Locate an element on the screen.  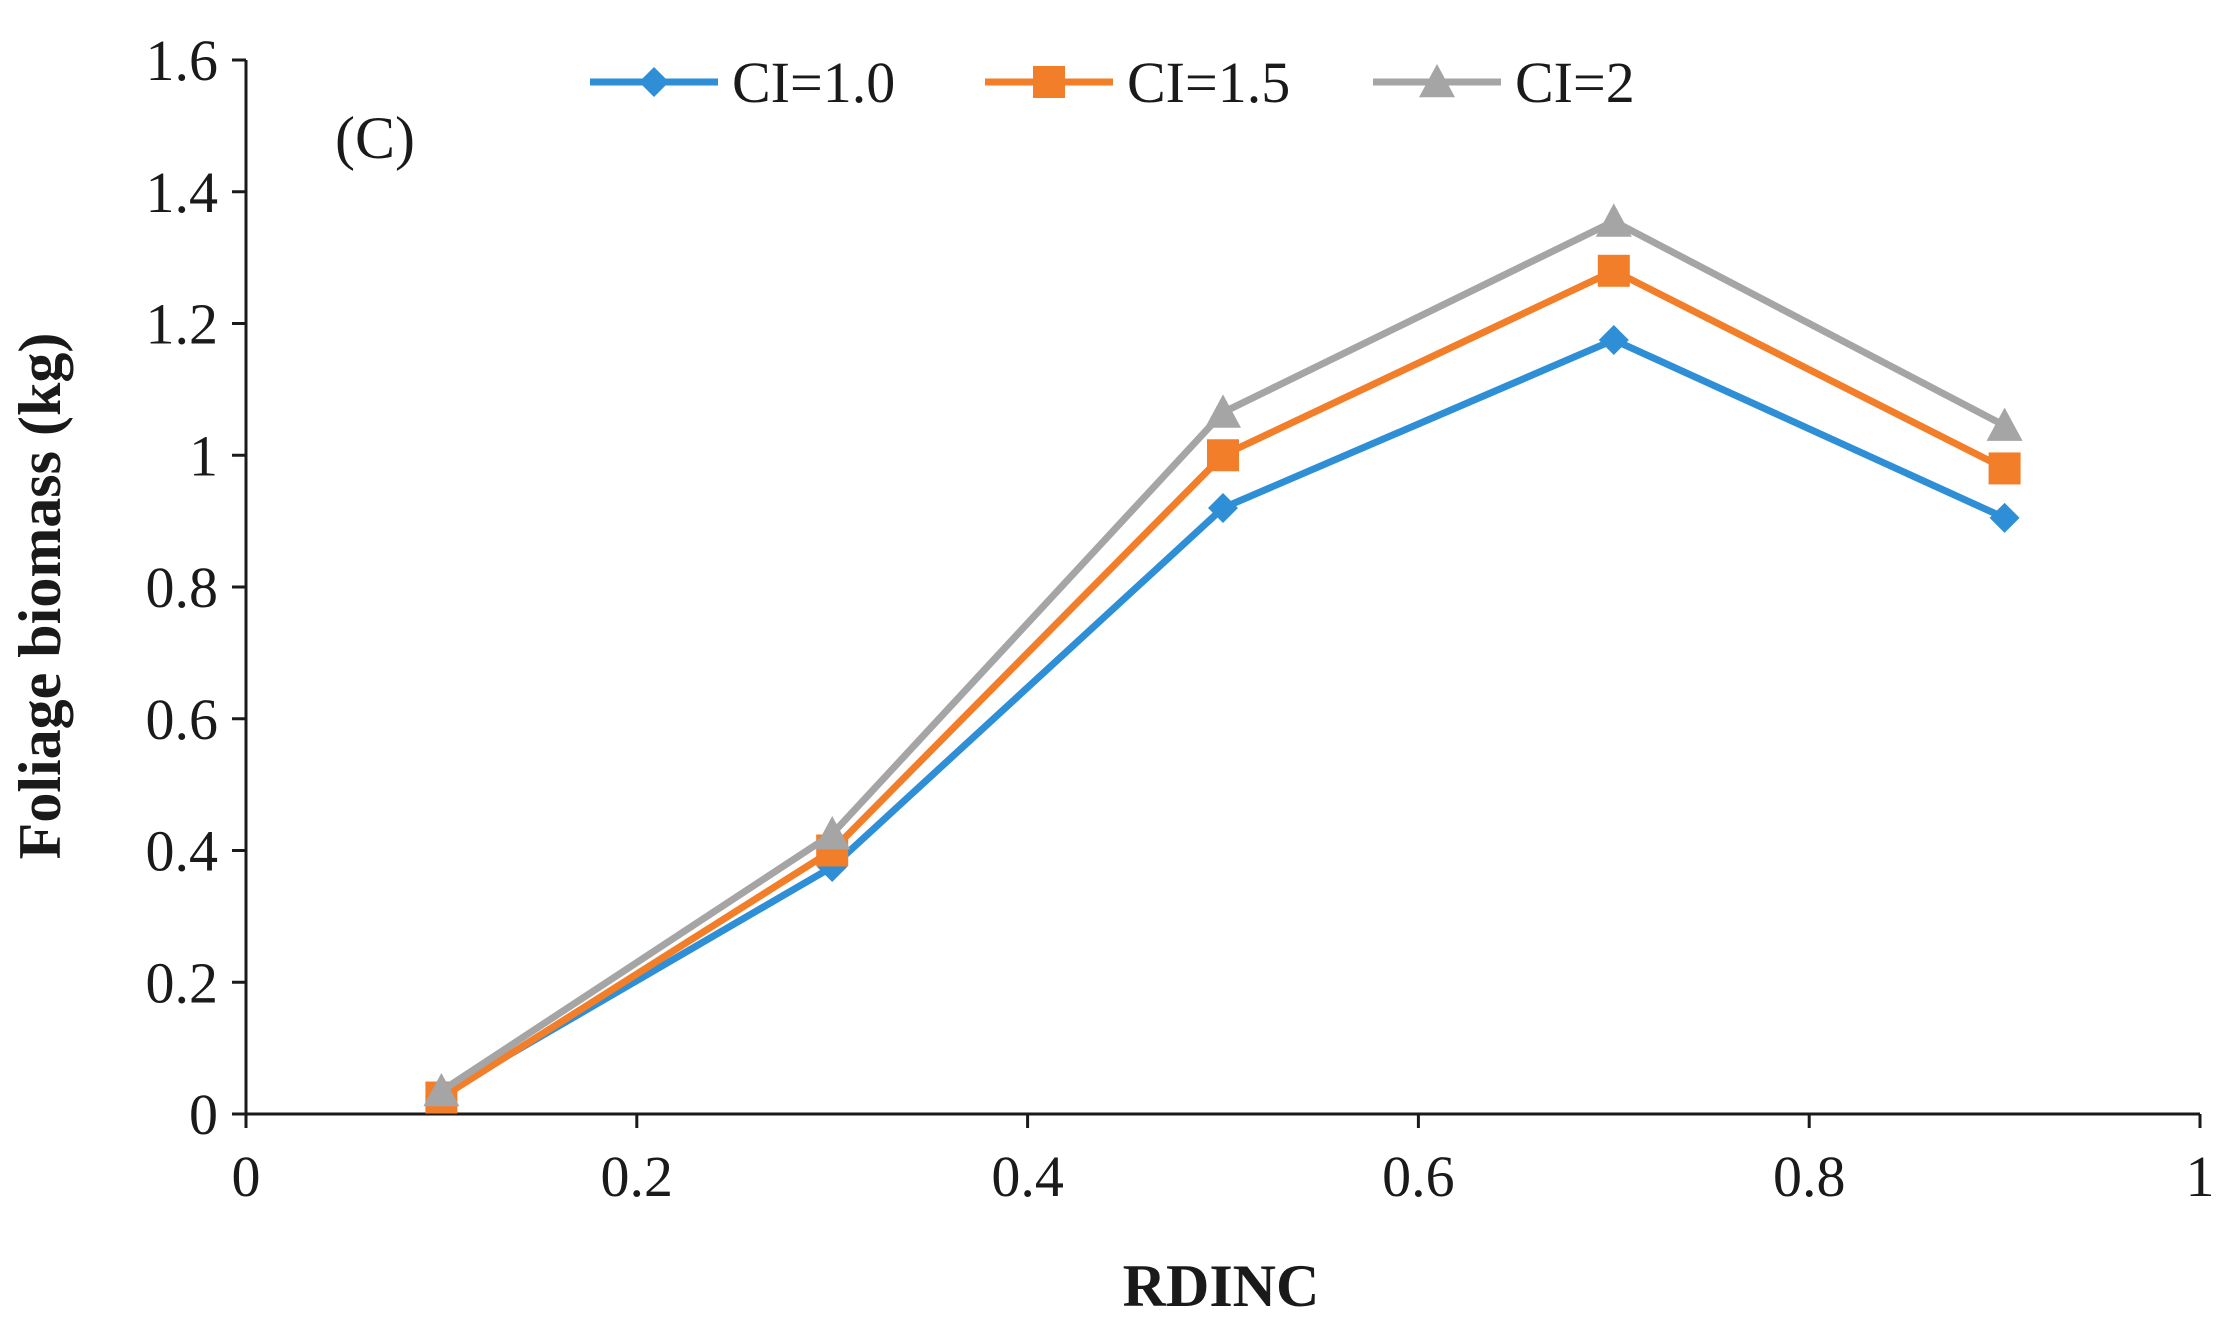
y-tick-label: 1.2 is located at coordinates (182, 324).